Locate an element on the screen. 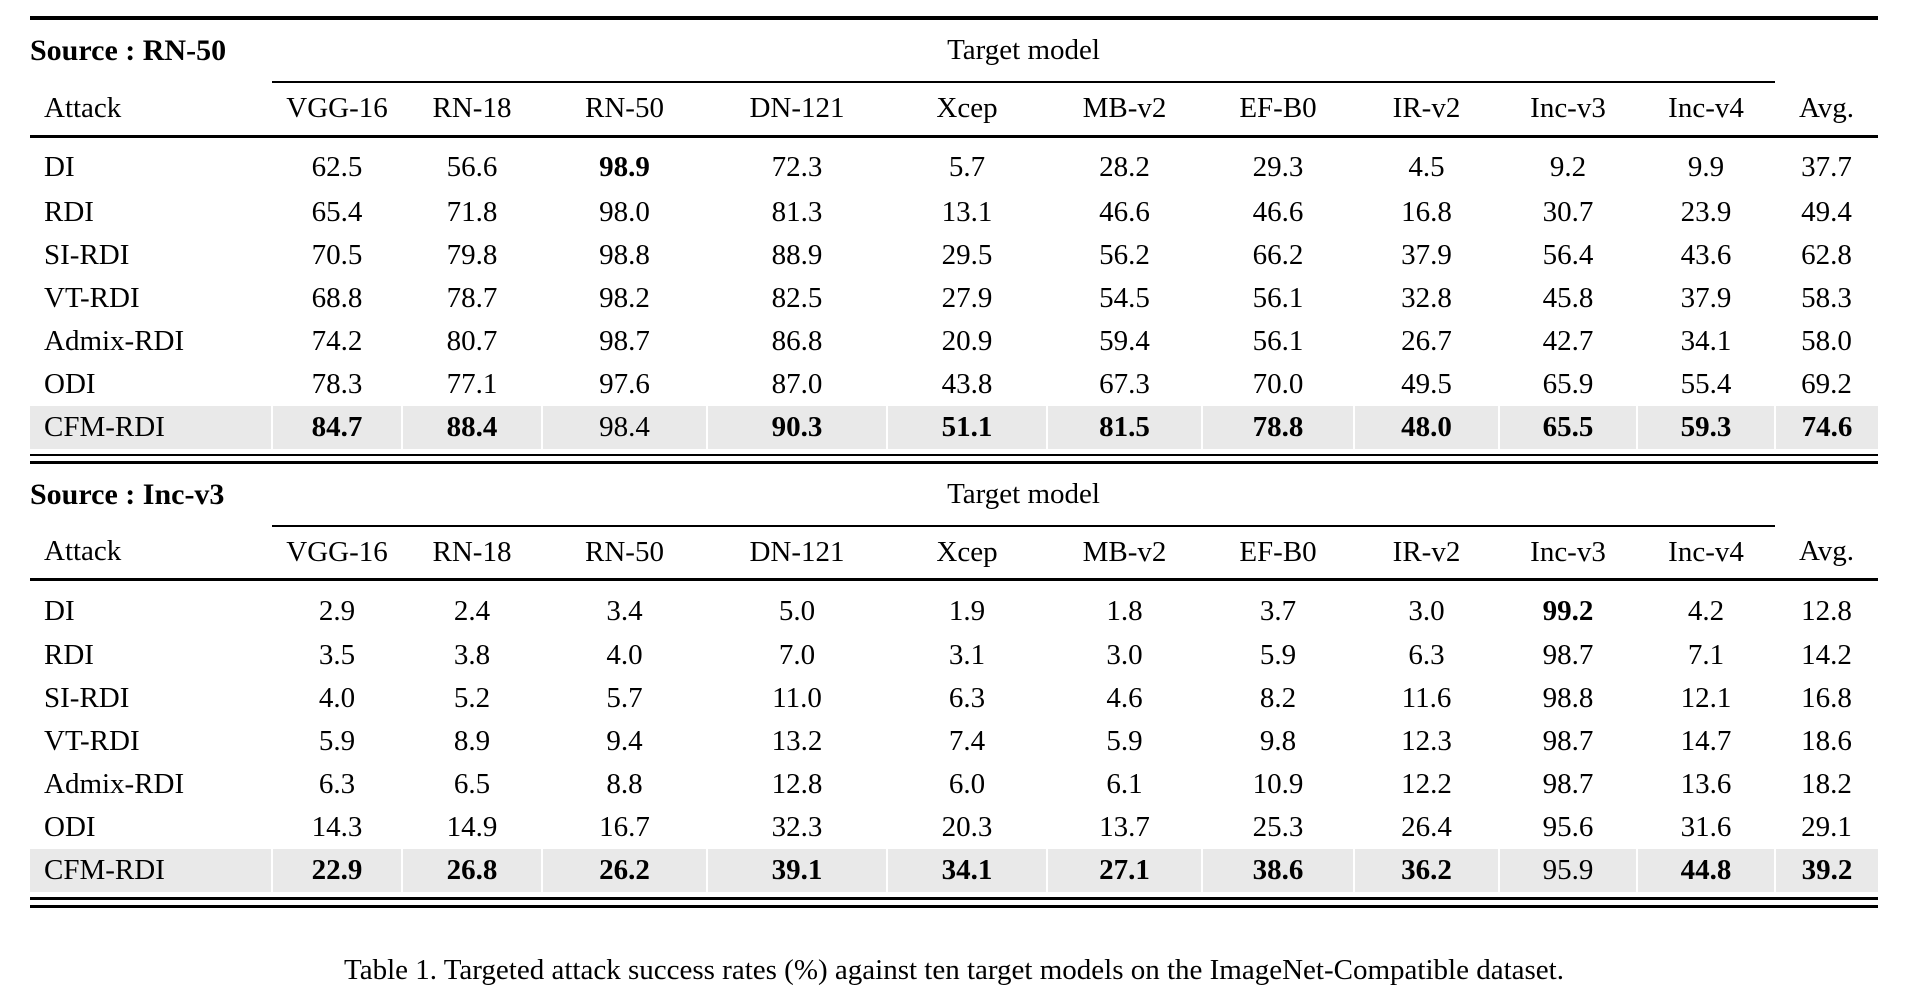  value-cell: 81.5 is located at coordinates (1124, 427).